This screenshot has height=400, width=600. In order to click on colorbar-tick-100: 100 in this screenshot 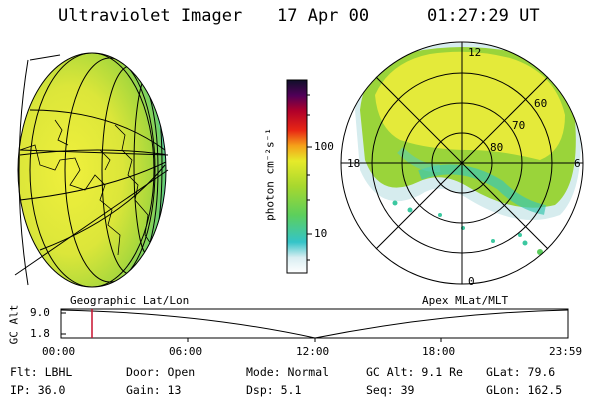, I will do `click(324, 146)`.